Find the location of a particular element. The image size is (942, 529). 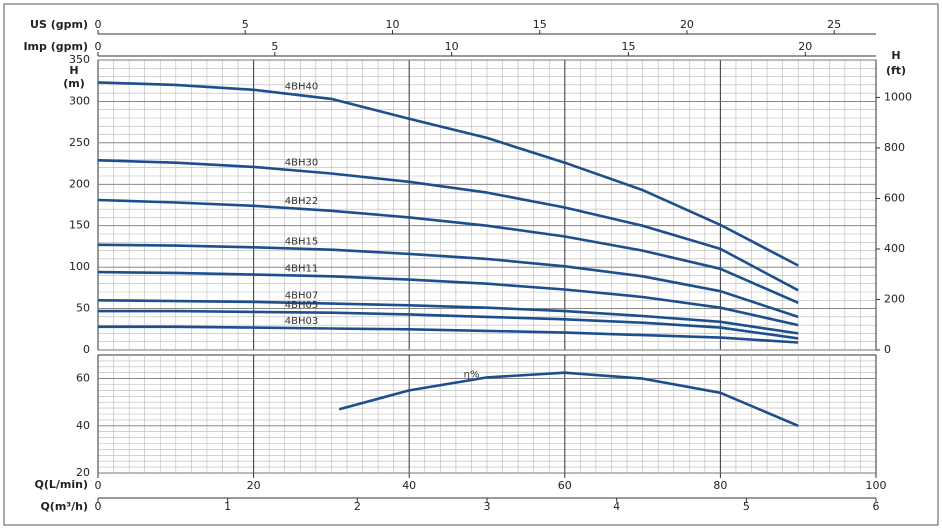

y2-tick-label: 200 is located at coordinates (894, 298).